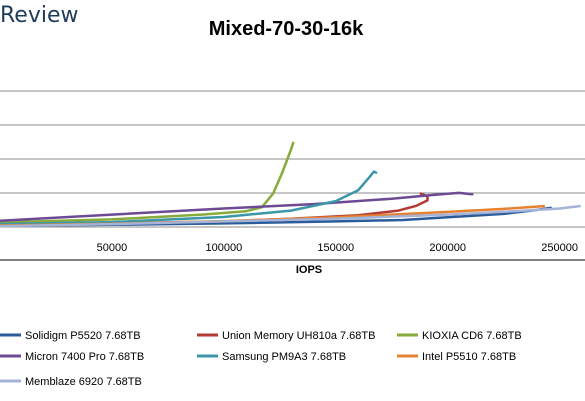 This screenshot has width=585, height=401. Describe the element at coordinates (83, 336) in the screenshot. I see `legend-label: Solidigm P5520 7.68TB` at that location.